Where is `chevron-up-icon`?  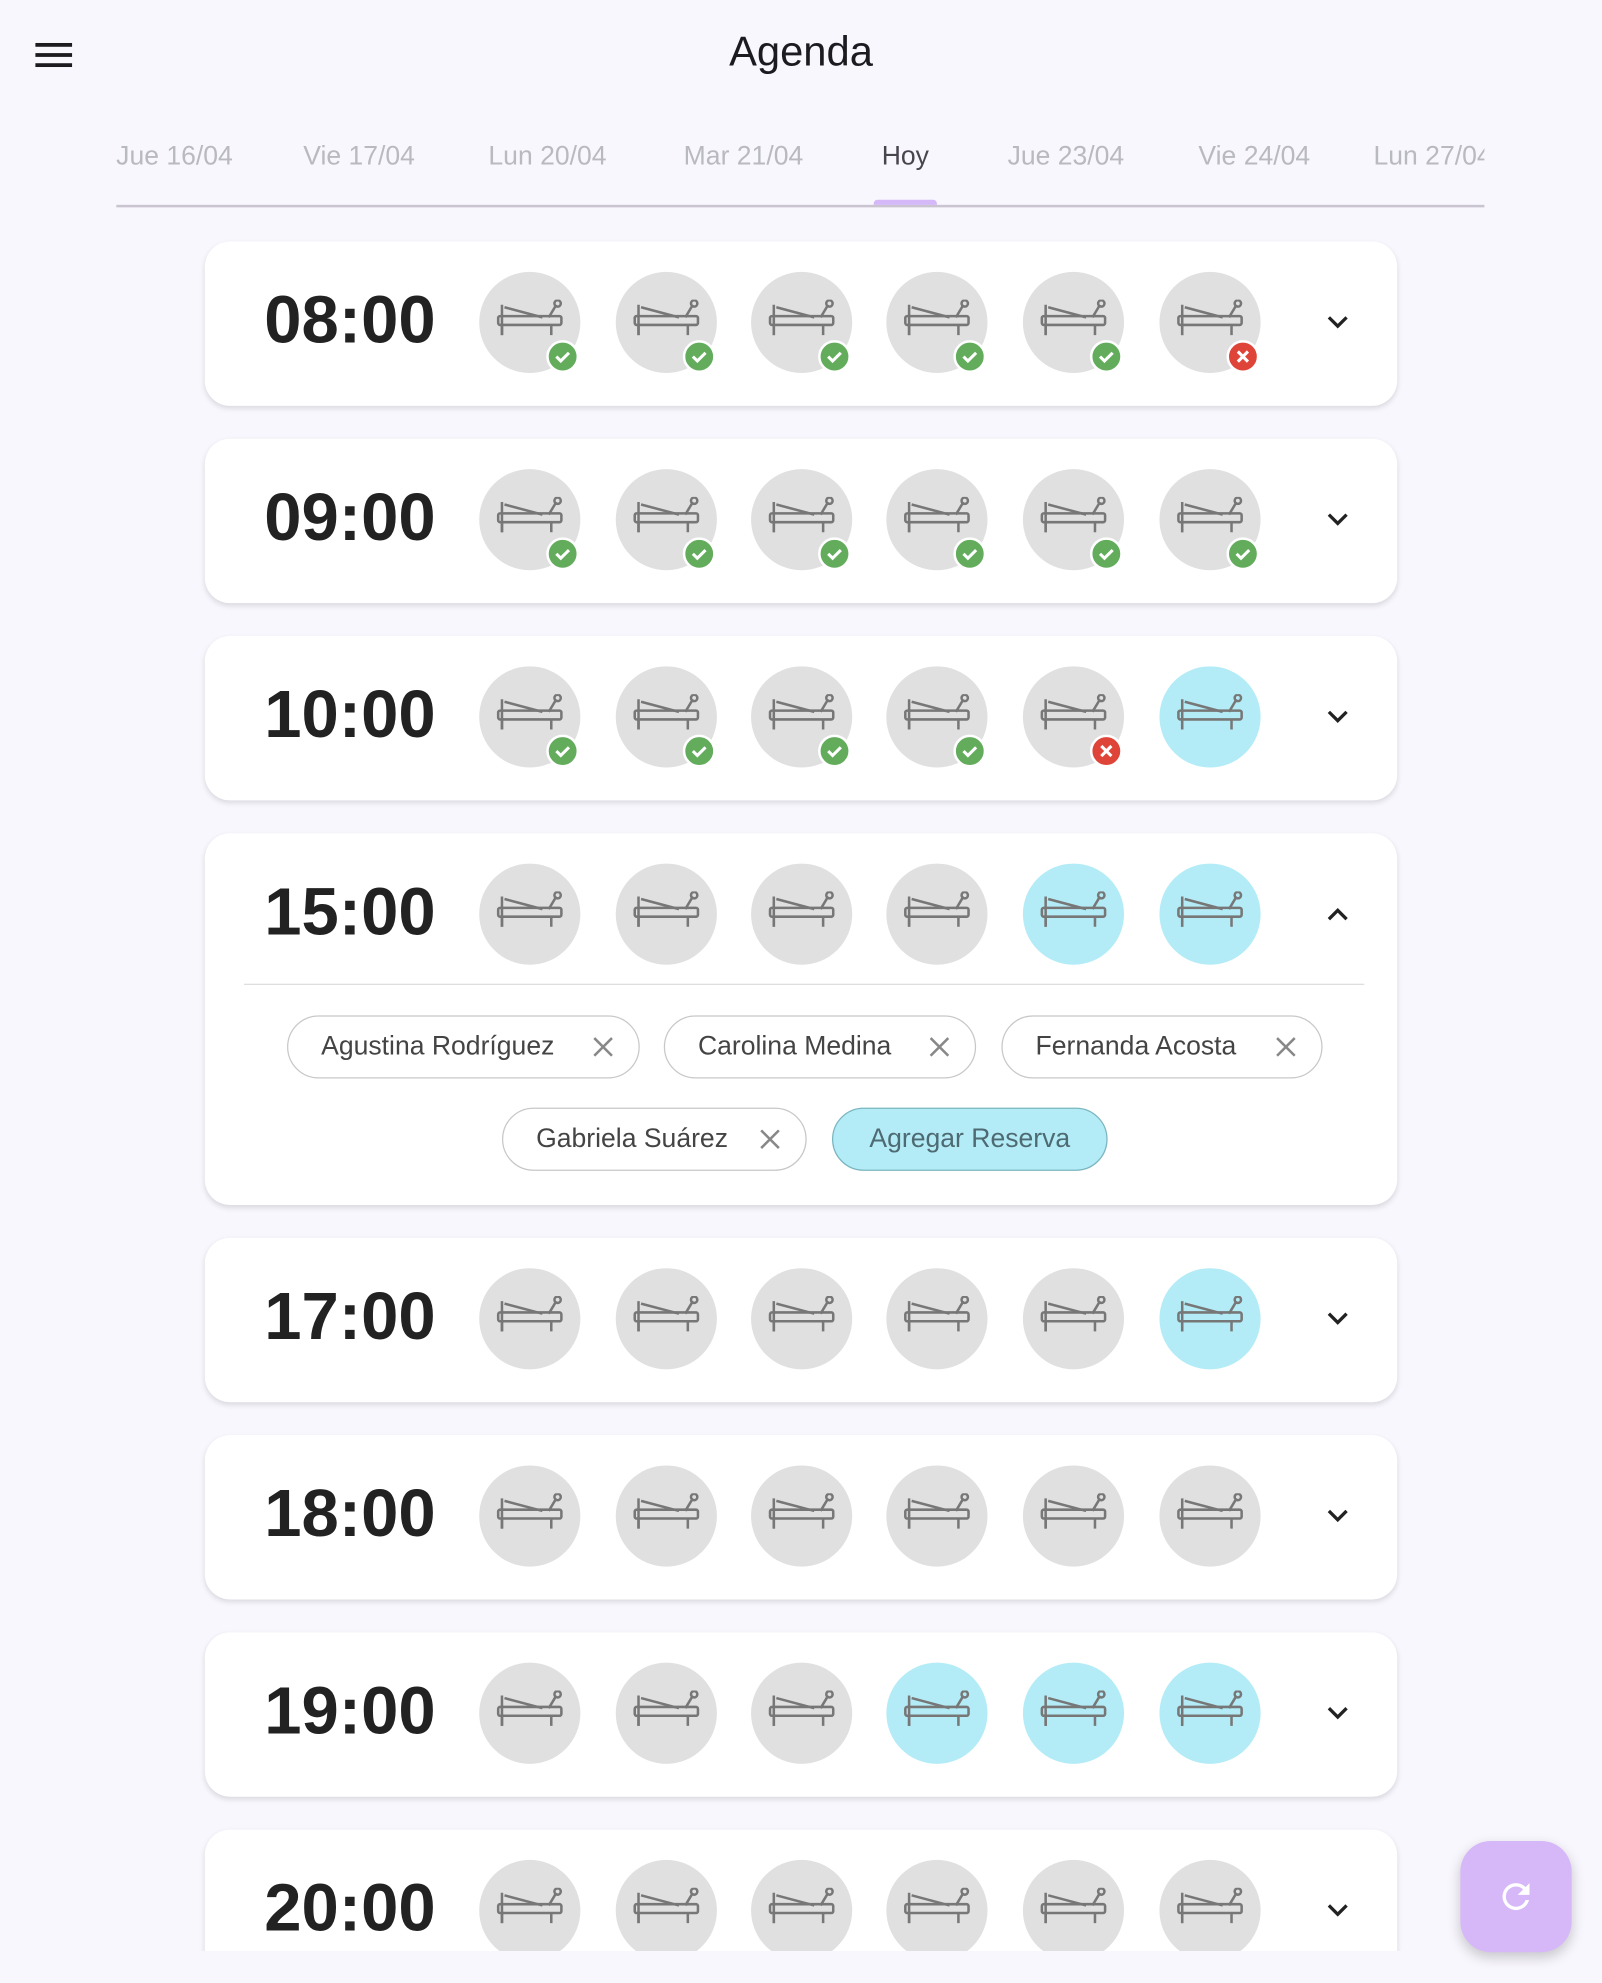 chevron-up-icon is located at coordinates (1338, 914).